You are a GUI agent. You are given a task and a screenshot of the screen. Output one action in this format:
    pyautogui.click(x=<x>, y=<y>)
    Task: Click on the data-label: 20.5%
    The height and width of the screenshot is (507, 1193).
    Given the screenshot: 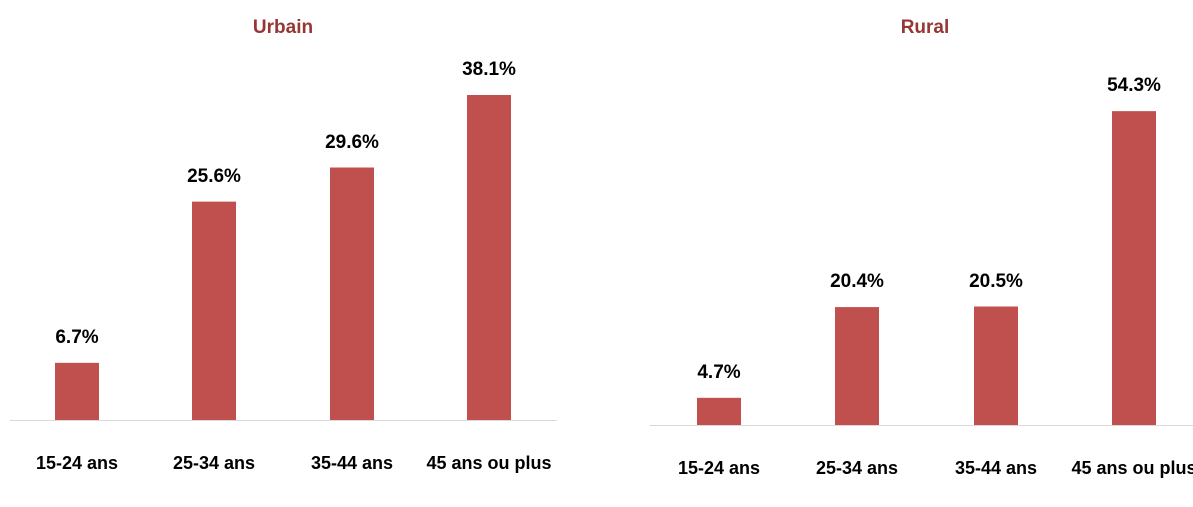 What is the action you would take?
    pyautogui.click(x=996, y=281)
    